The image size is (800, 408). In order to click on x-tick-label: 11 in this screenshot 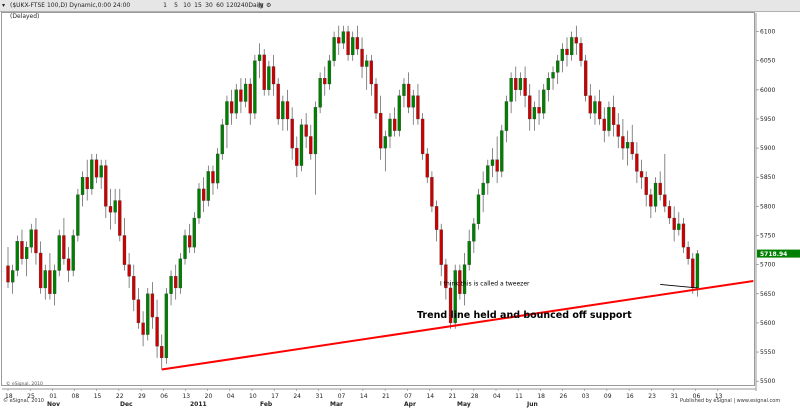, I will do `click(519, 396)`.